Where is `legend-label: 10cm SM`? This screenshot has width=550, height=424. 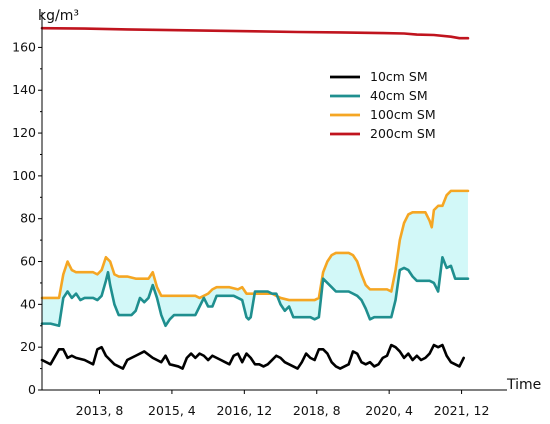 legend-label: 10cm SM is located at coordinates (399, 76).